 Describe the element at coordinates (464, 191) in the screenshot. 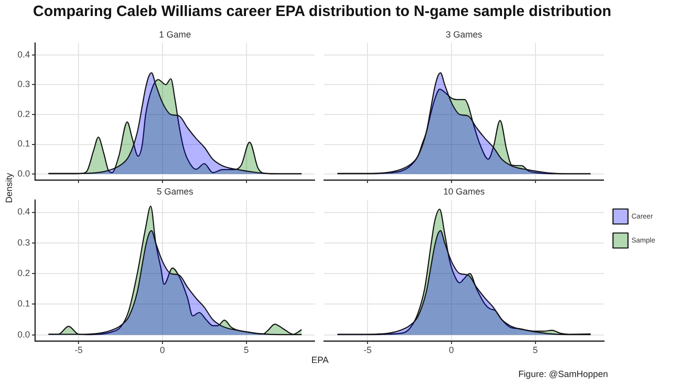

I see `chart-subtitle: 10 Games` at that location.